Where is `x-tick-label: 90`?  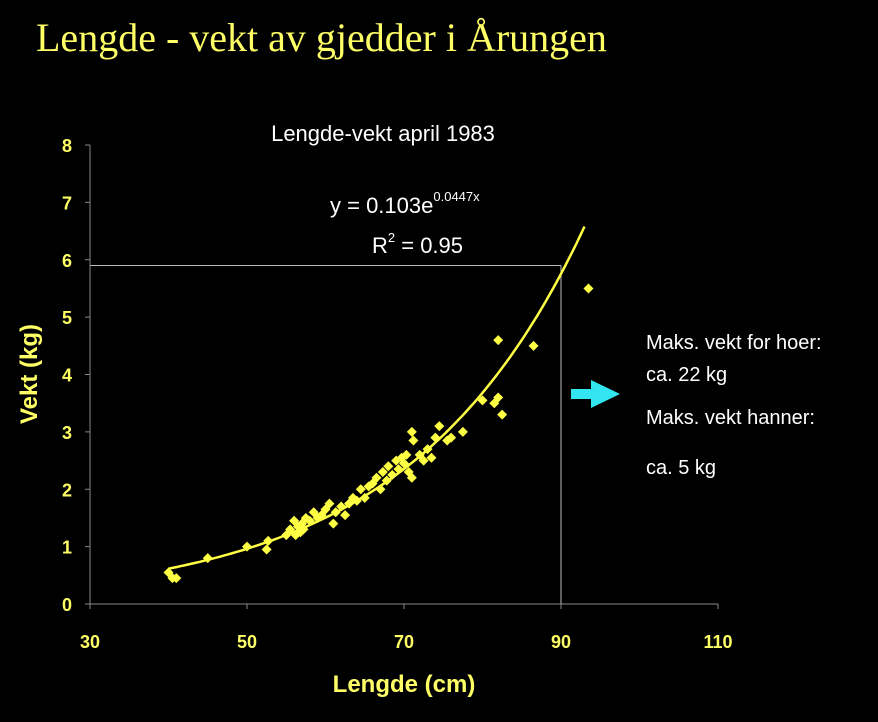
x-tick-label: 90 is located at coordinates (561, 642).